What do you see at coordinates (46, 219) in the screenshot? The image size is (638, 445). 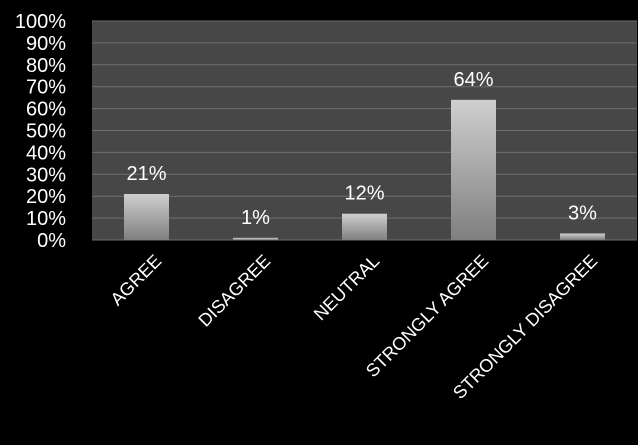 I see `y-tick-label: 10%` at bounding box center [46, 219].